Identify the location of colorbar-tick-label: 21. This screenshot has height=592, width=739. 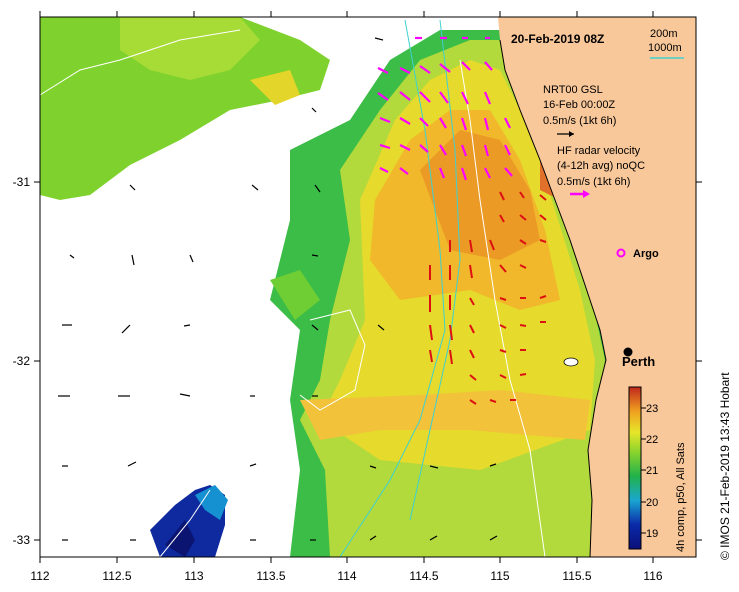
(652, 471).